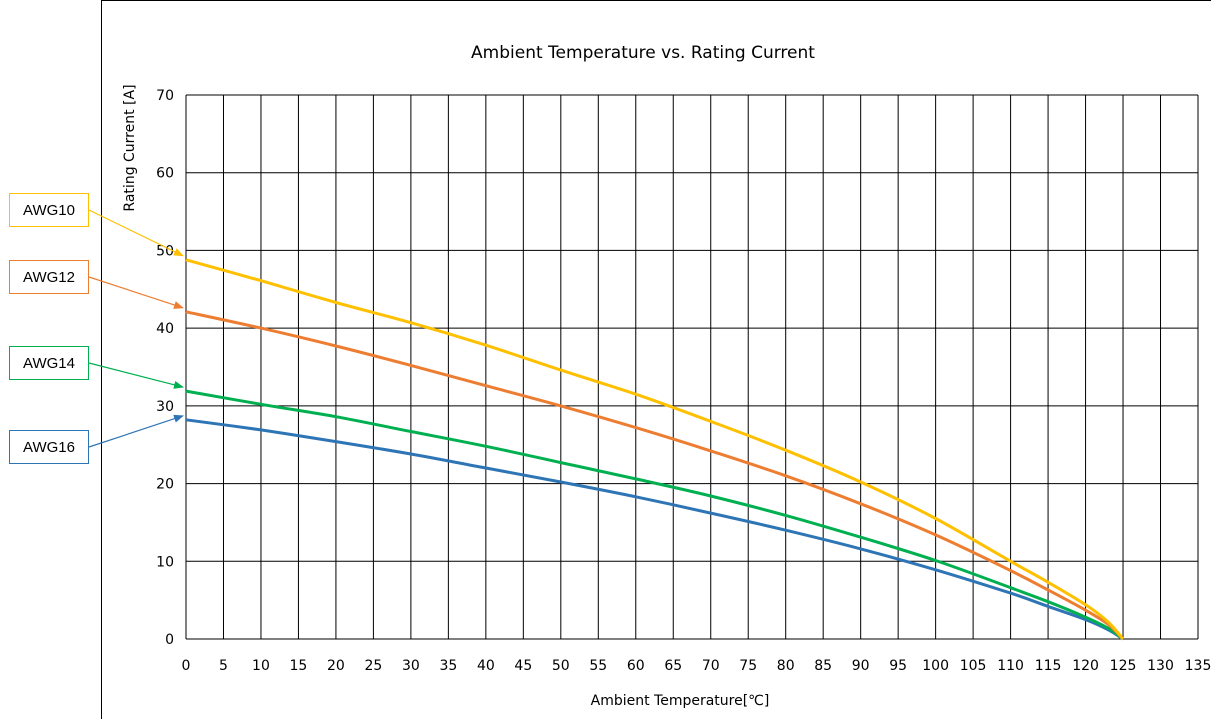  I want to click on callout-arrow-awg12, so click(136, 292).